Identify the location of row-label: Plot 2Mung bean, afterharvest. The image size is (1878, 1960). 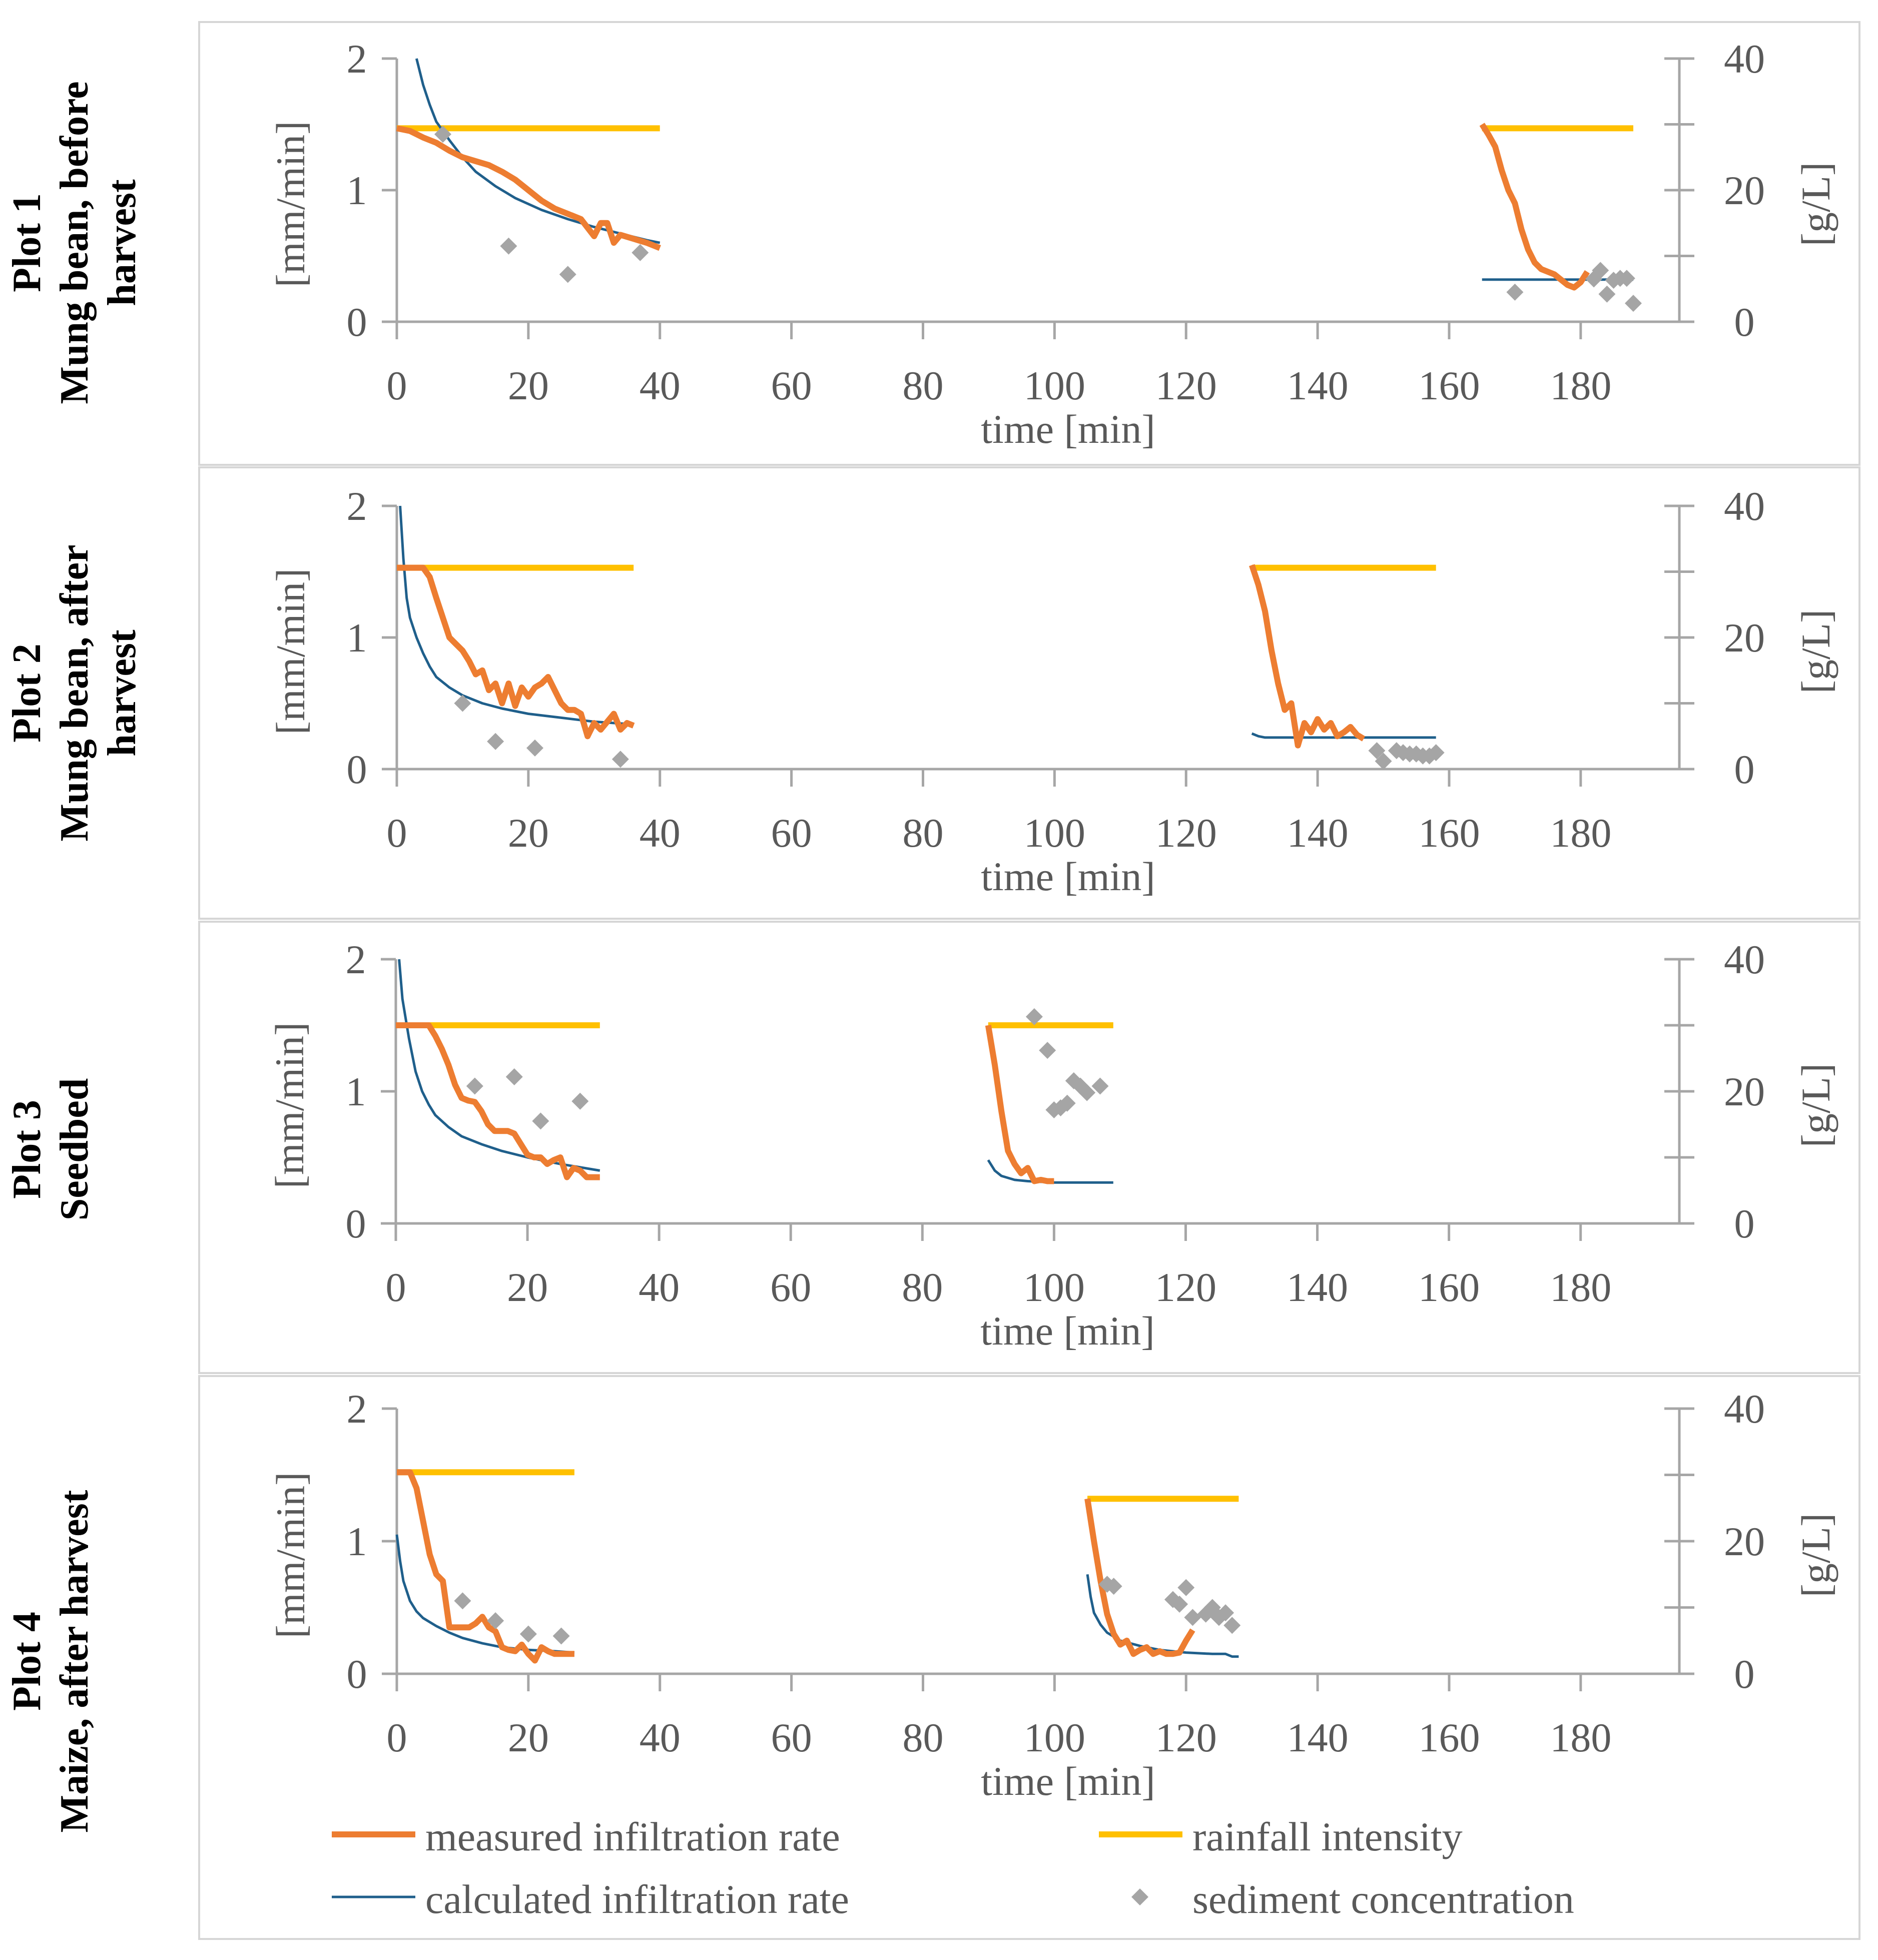
(75, 693).